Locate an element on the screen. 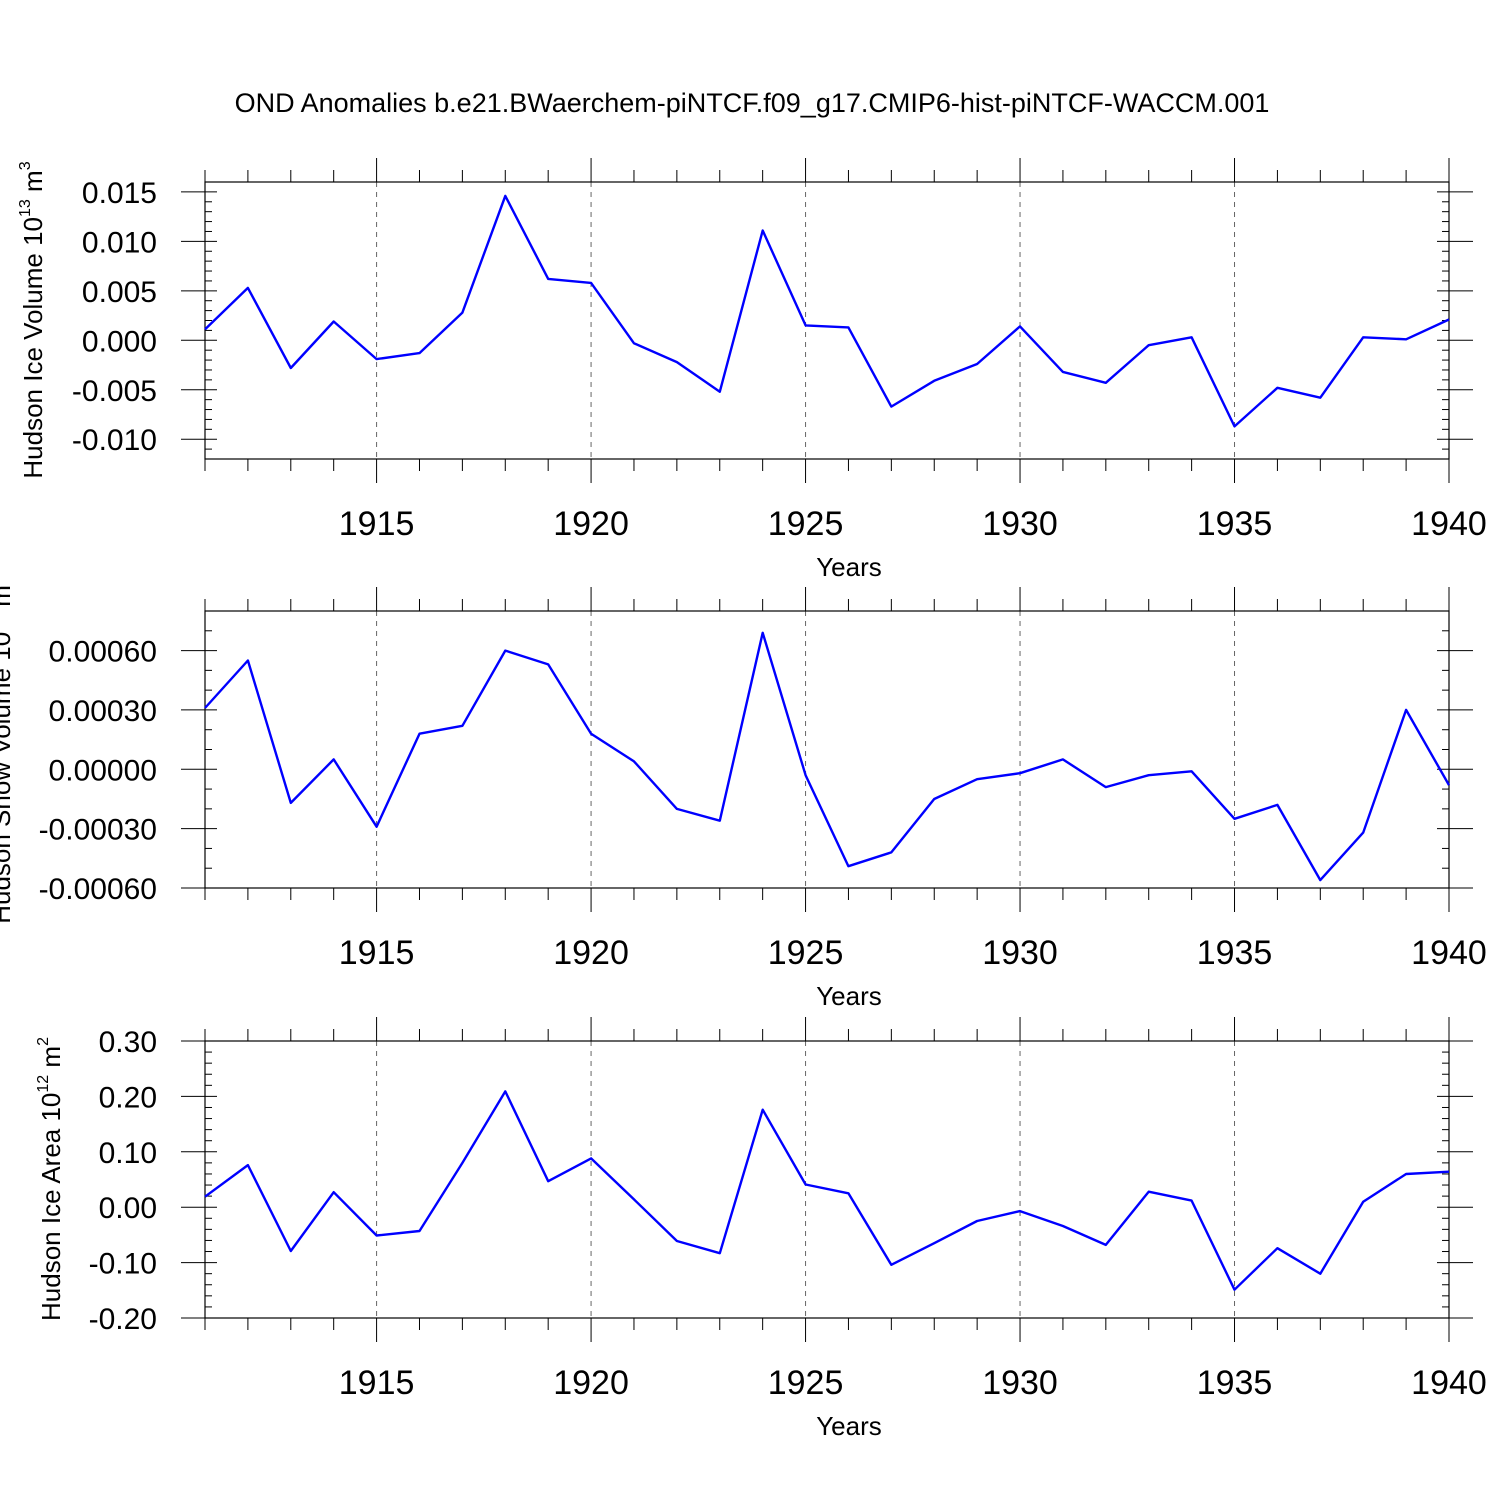 The height and width of the screenshot is (1500, 1500). y-tick-label: 0.10 is located at coordinates (128, 1153).